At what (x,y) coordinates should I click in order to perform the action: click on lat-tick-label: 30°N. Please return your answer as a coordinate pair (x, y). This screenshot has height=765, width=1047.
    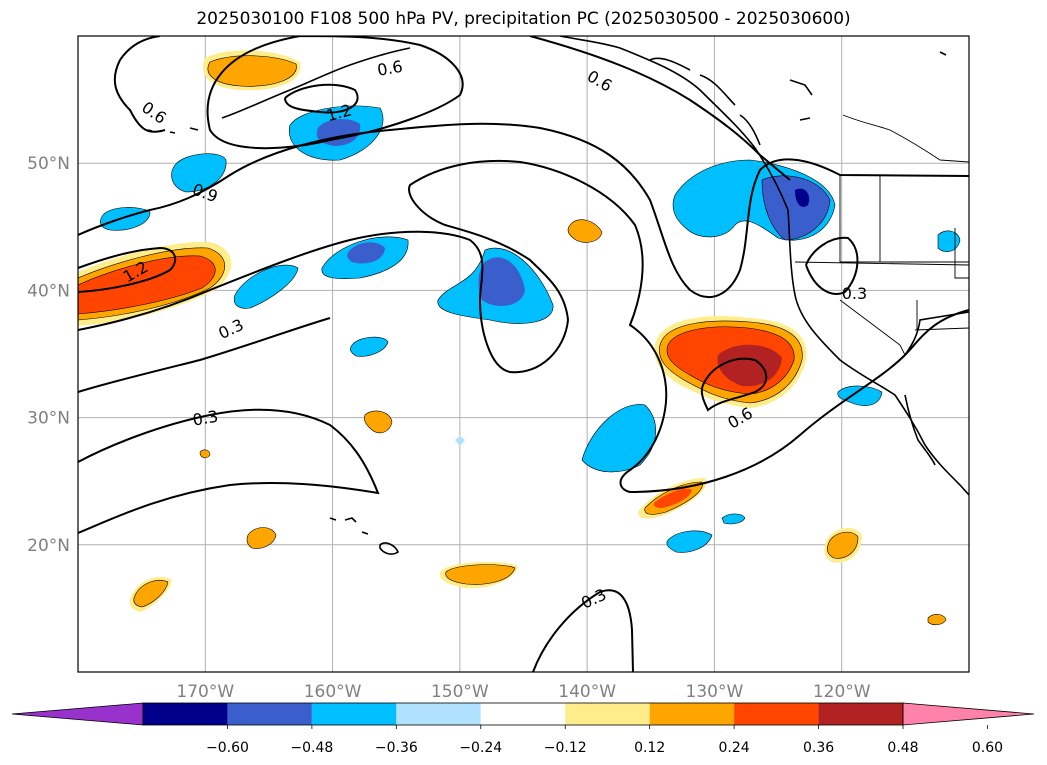
    Looking at the image, I should click on (48, 419).